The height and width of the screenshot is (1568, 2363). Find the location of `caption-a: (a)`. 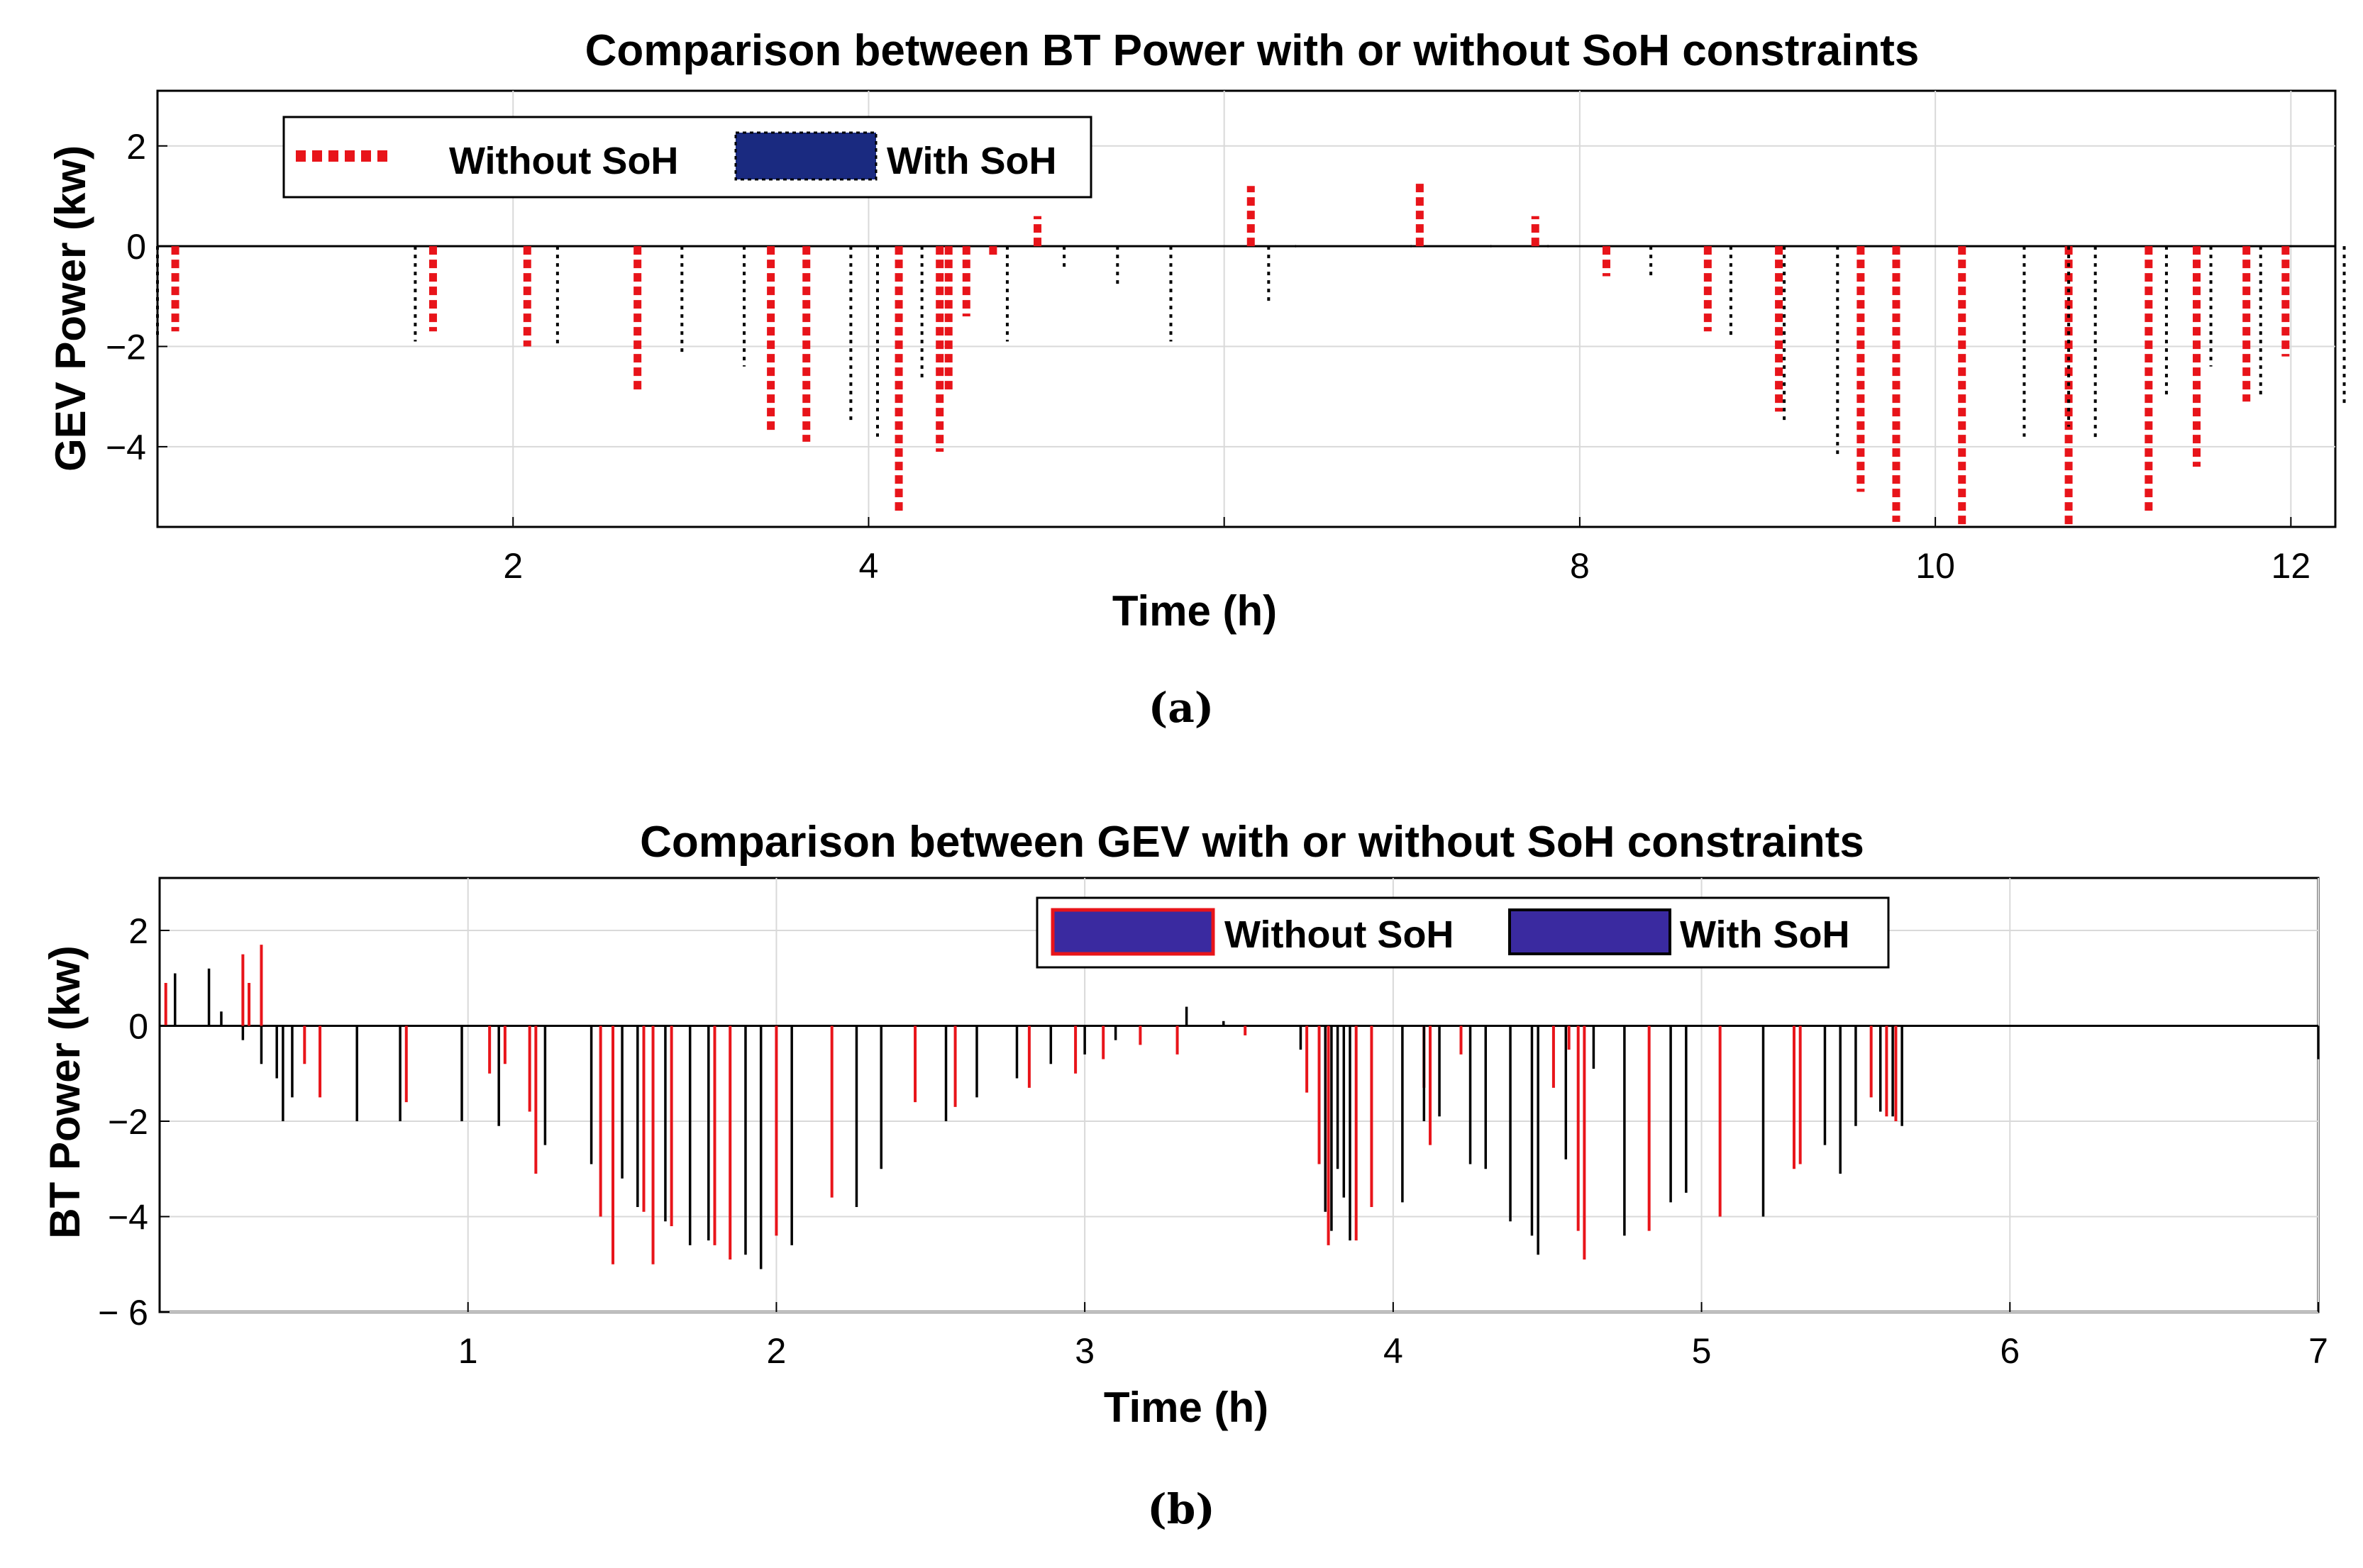

caption-a: (a) is located at coordinates (1181, 708).